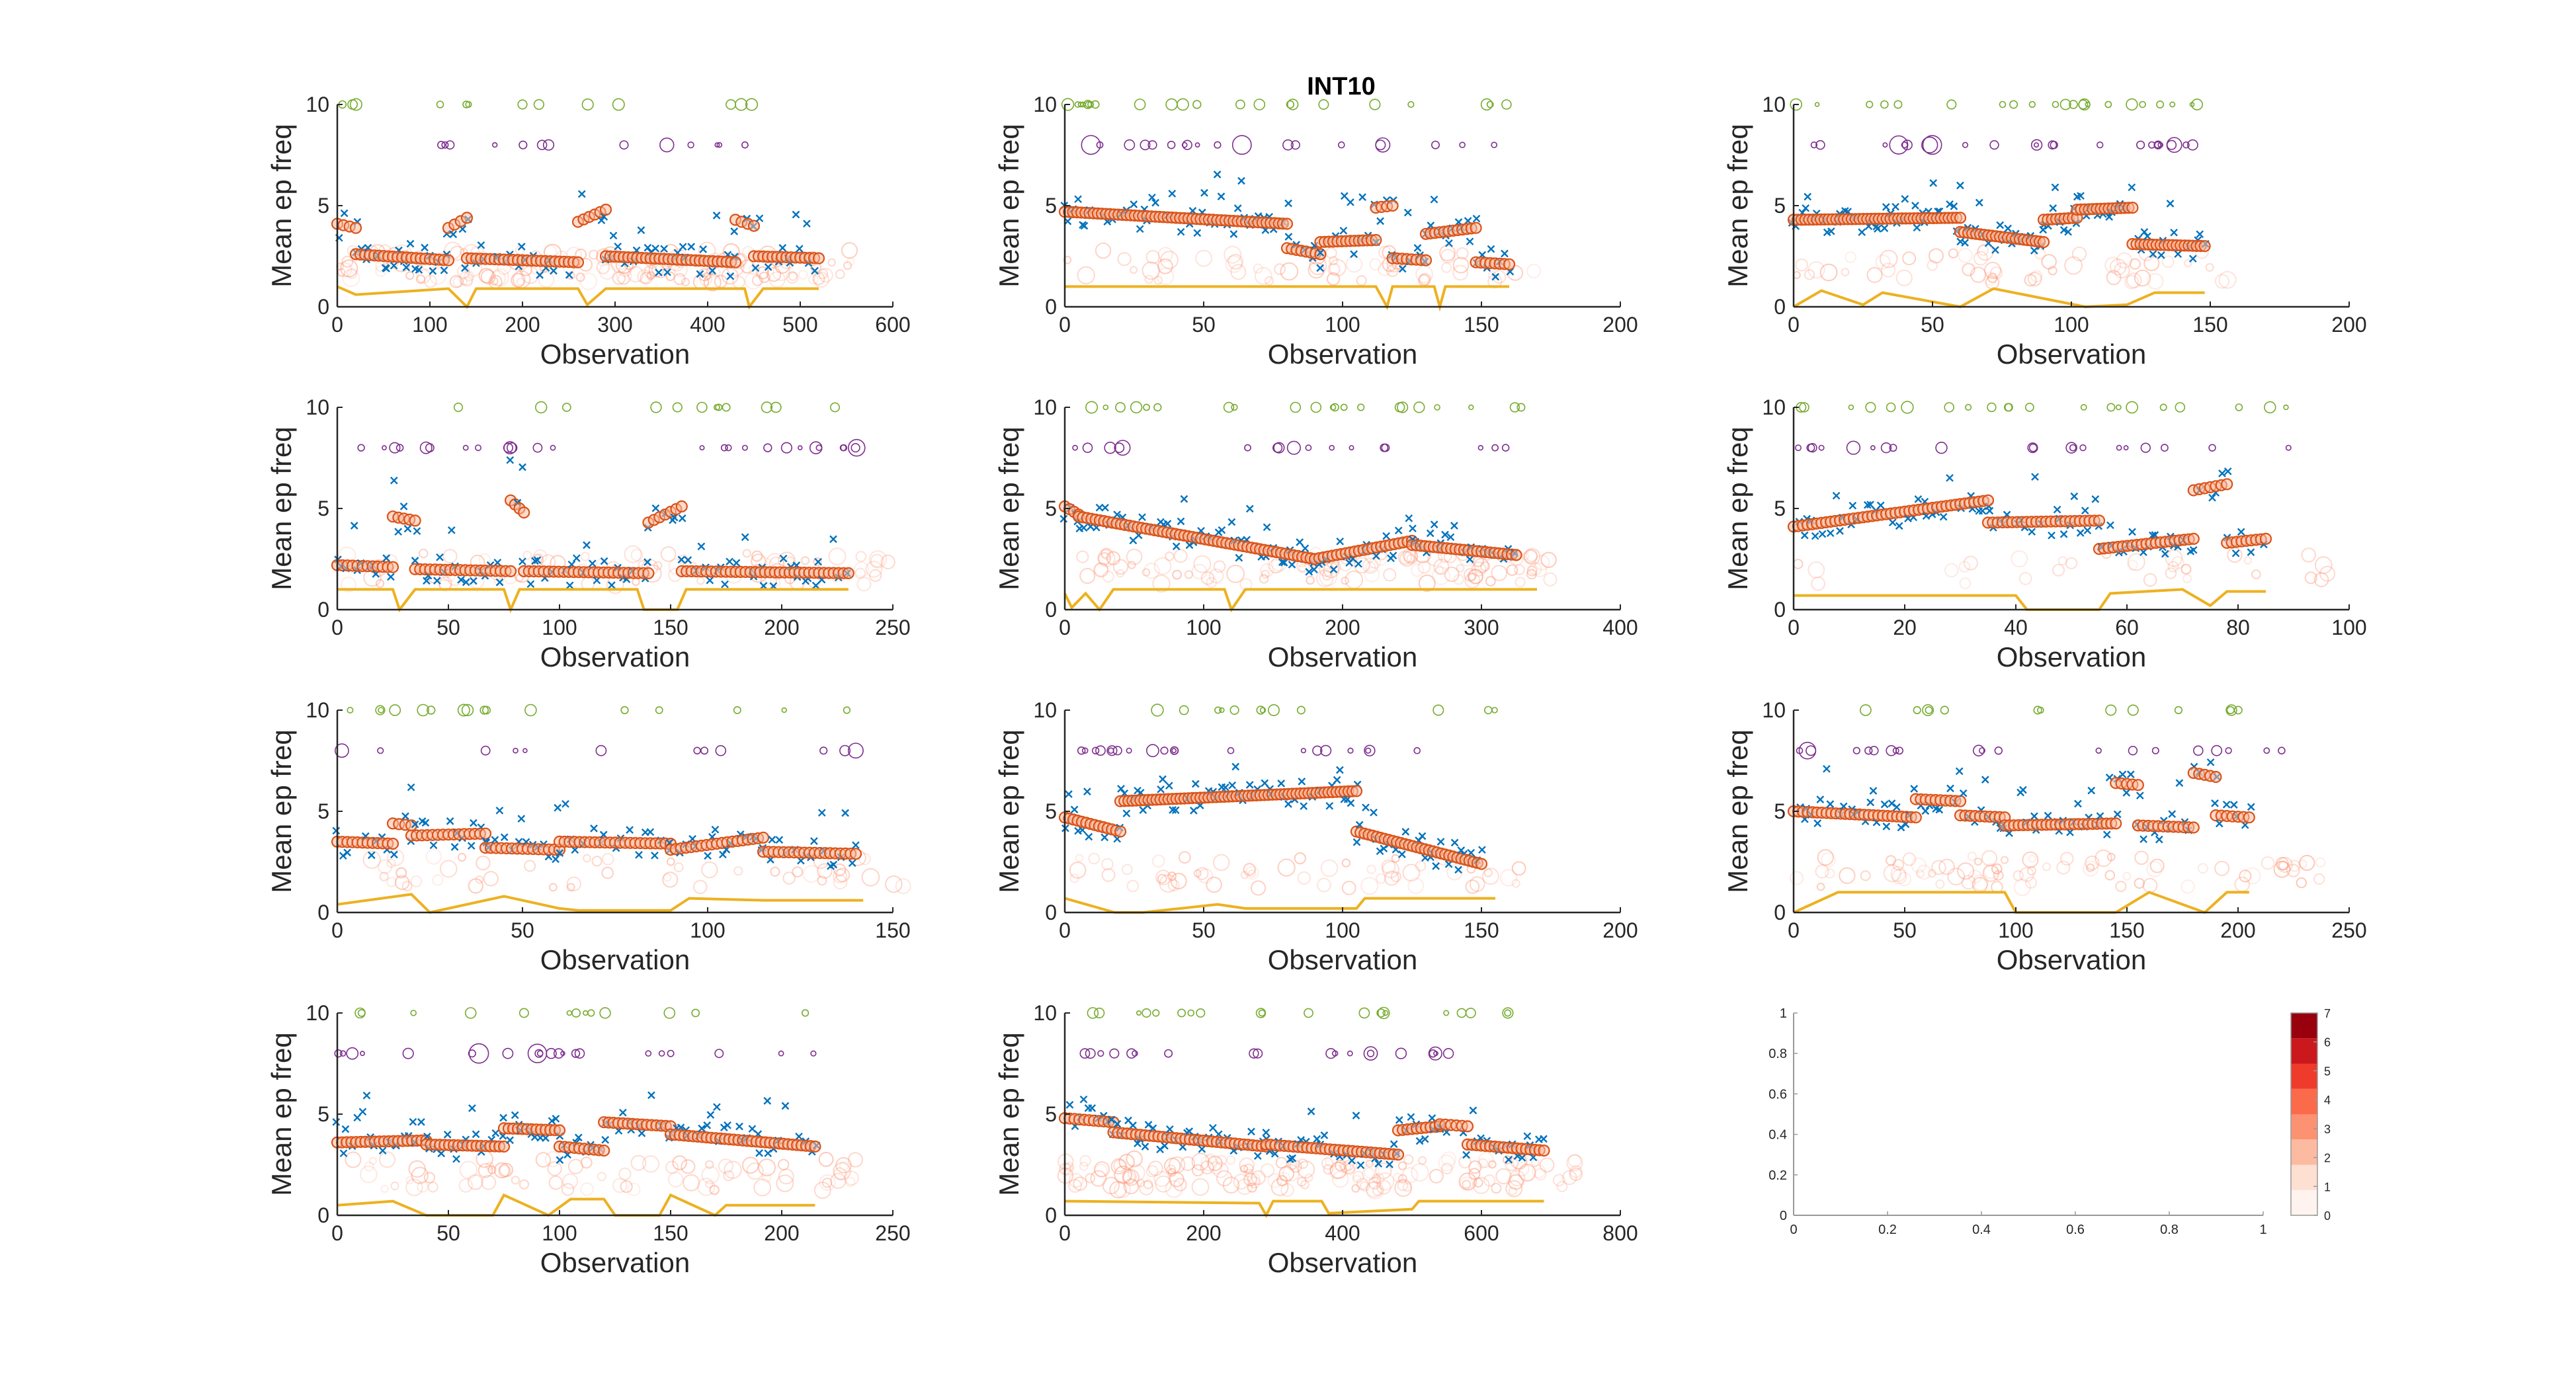  I want to click on x-tick-label: 100, so click(429, 325).